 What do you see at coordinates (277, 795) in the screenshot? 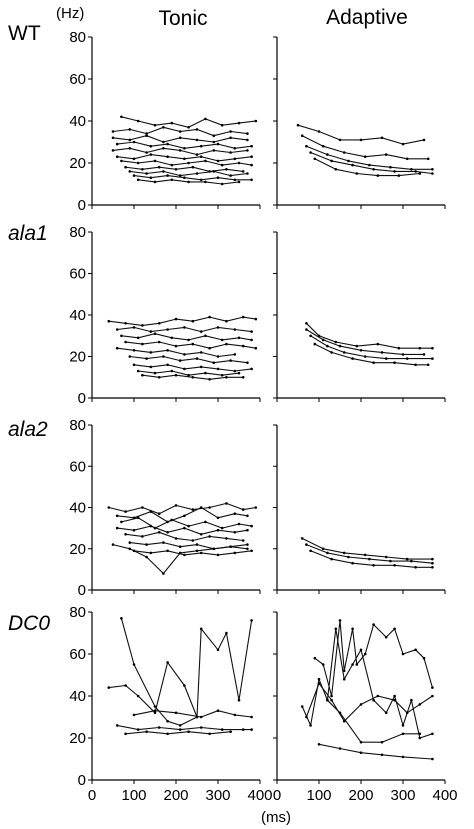
I see `x-tick-label: 0` at bounding box center [277, 795].